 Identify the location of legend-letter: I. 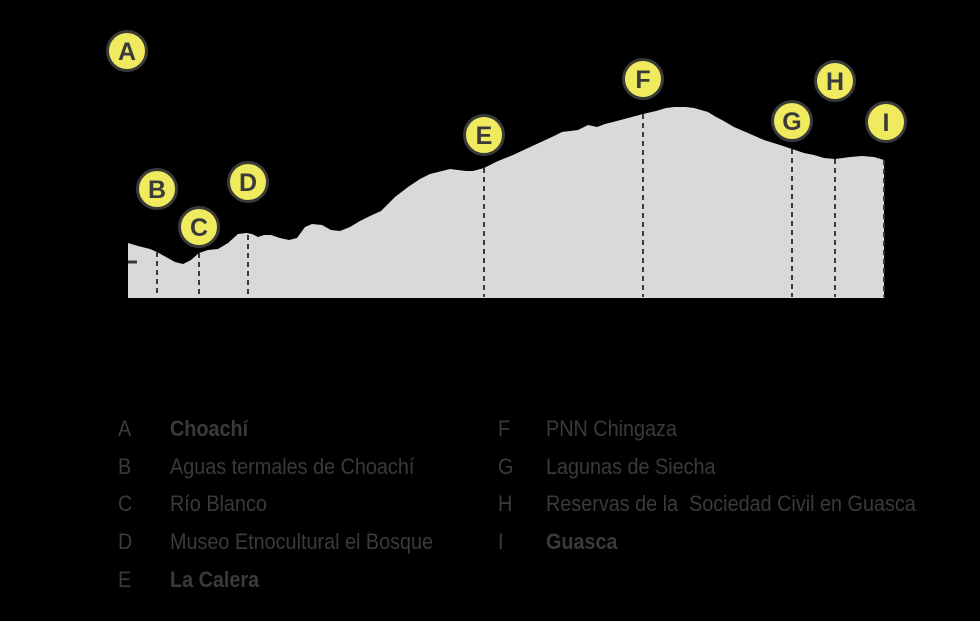
(501, 542).